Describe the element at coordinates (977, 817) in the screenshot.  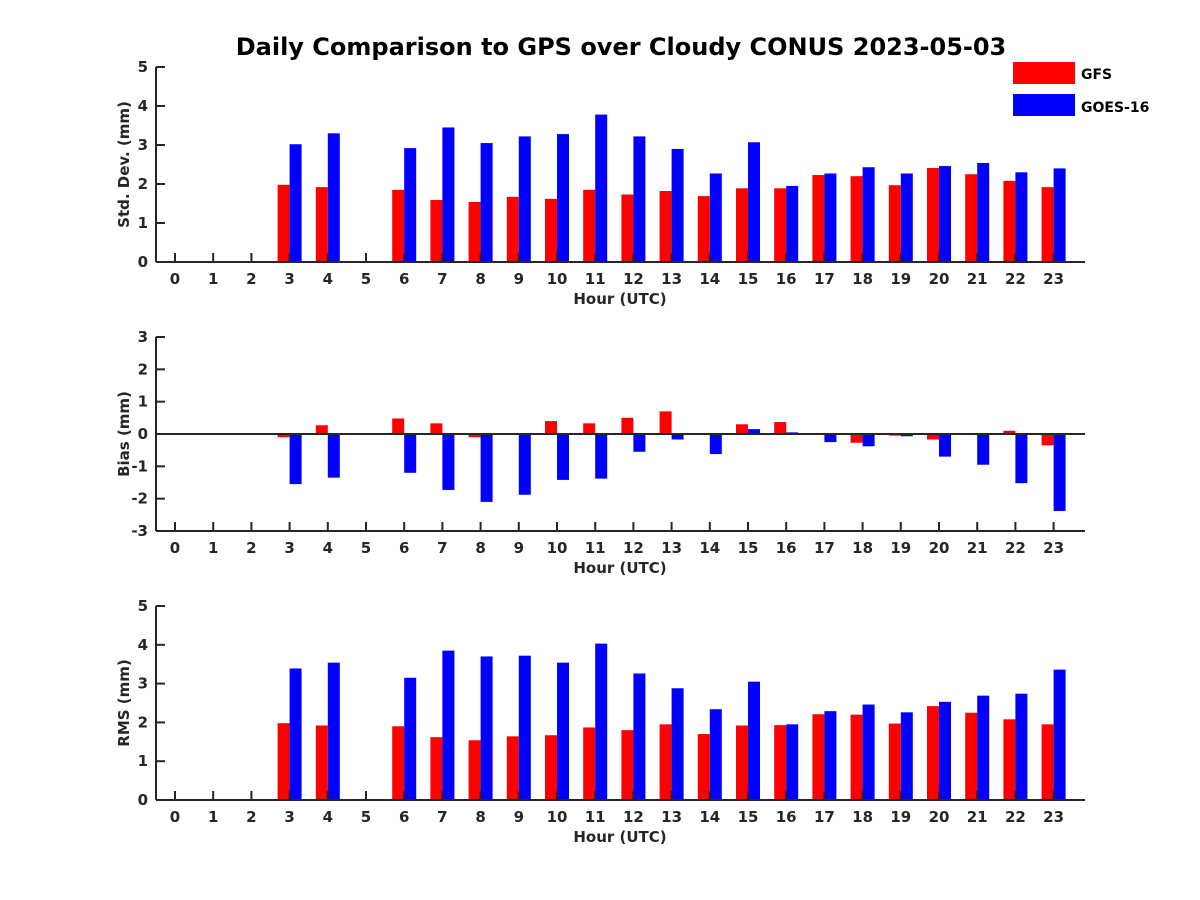
I see `x-tick-label: 21` at that location.